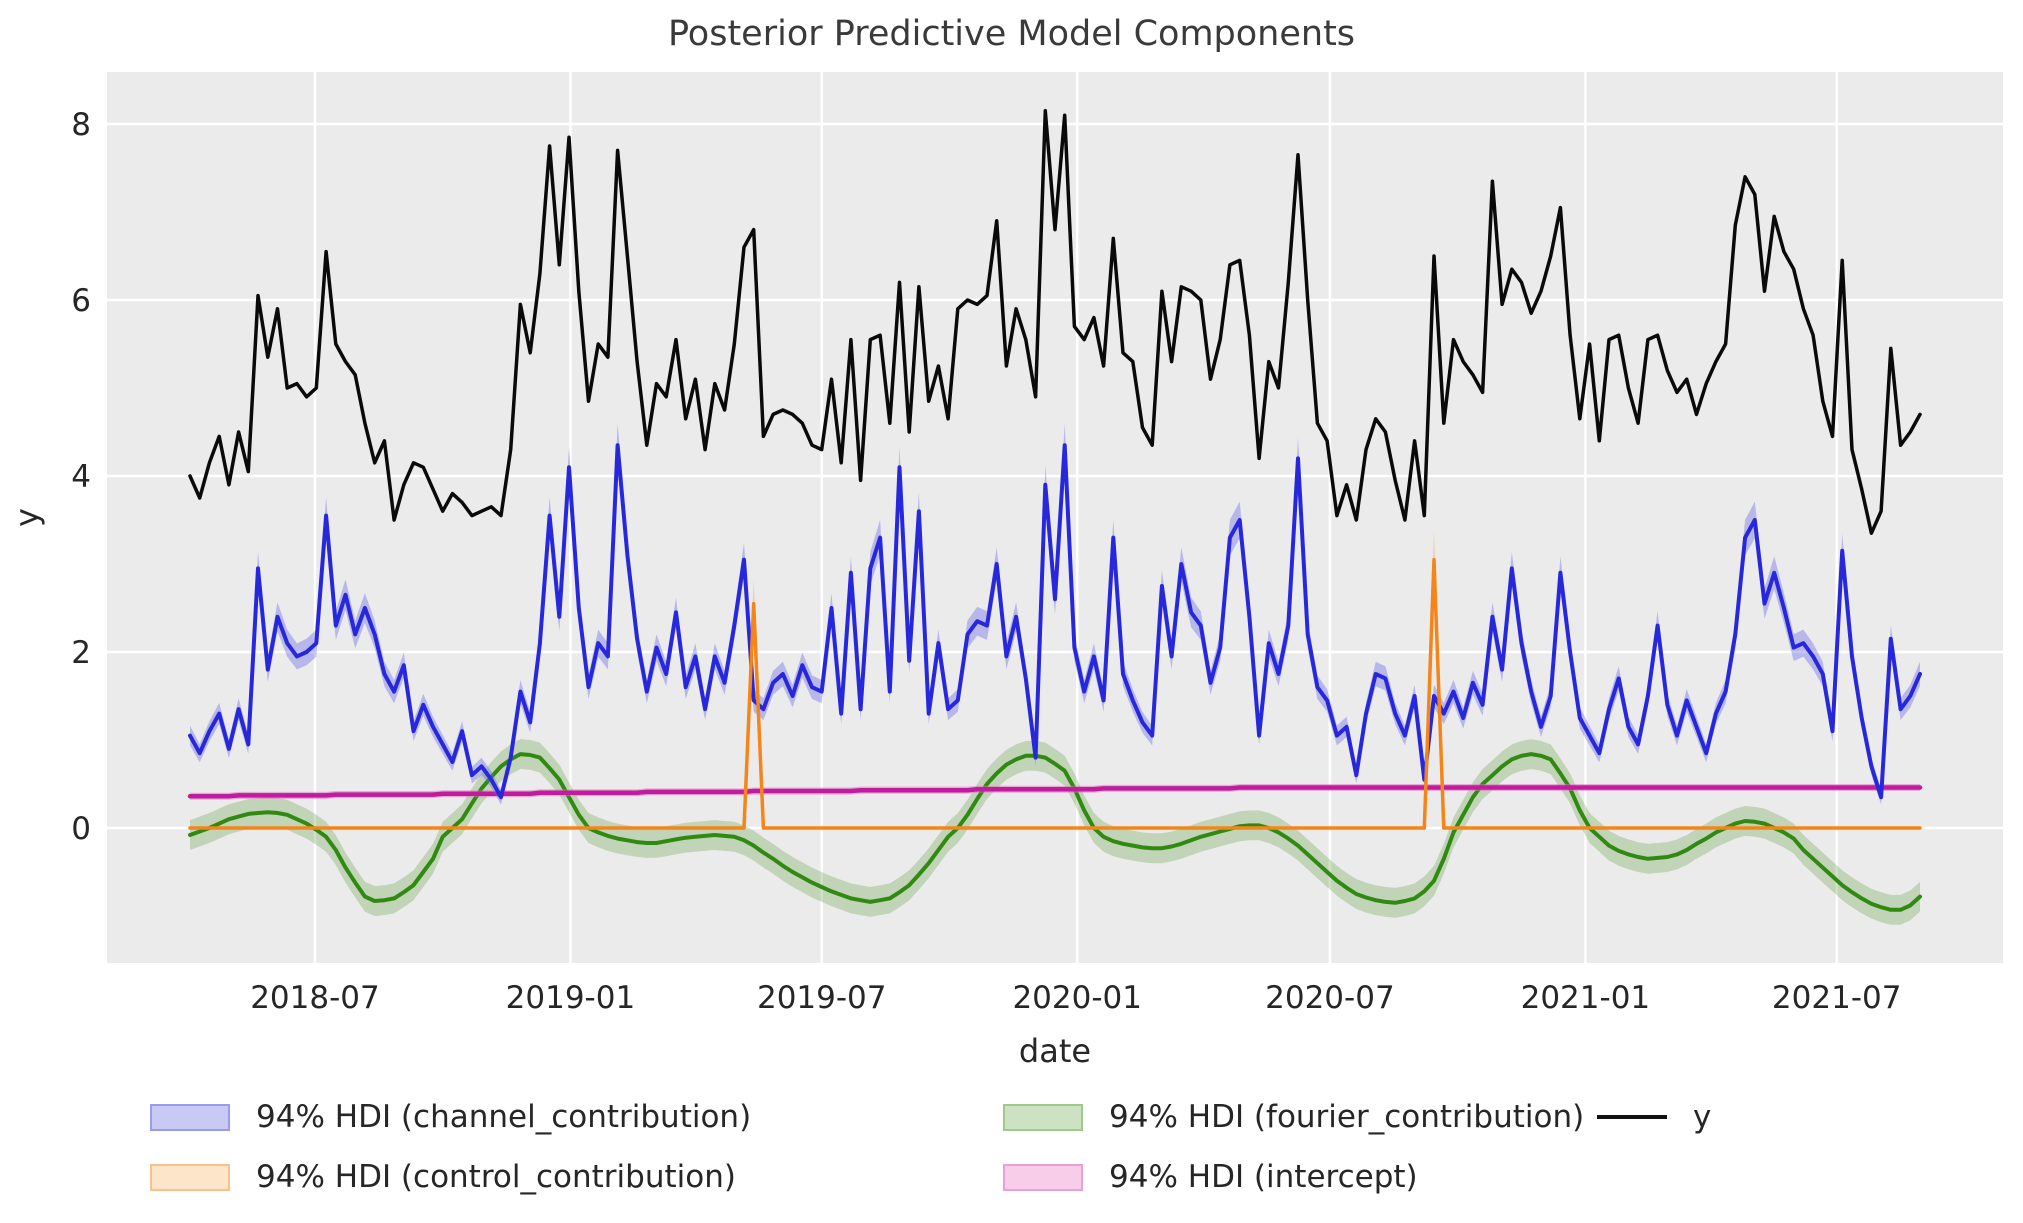 This screenshot has width=2023, height=1223. Describe the element at coordinates (81, 477) in the screenshot. I see `y-tick-label: 4` at that location.